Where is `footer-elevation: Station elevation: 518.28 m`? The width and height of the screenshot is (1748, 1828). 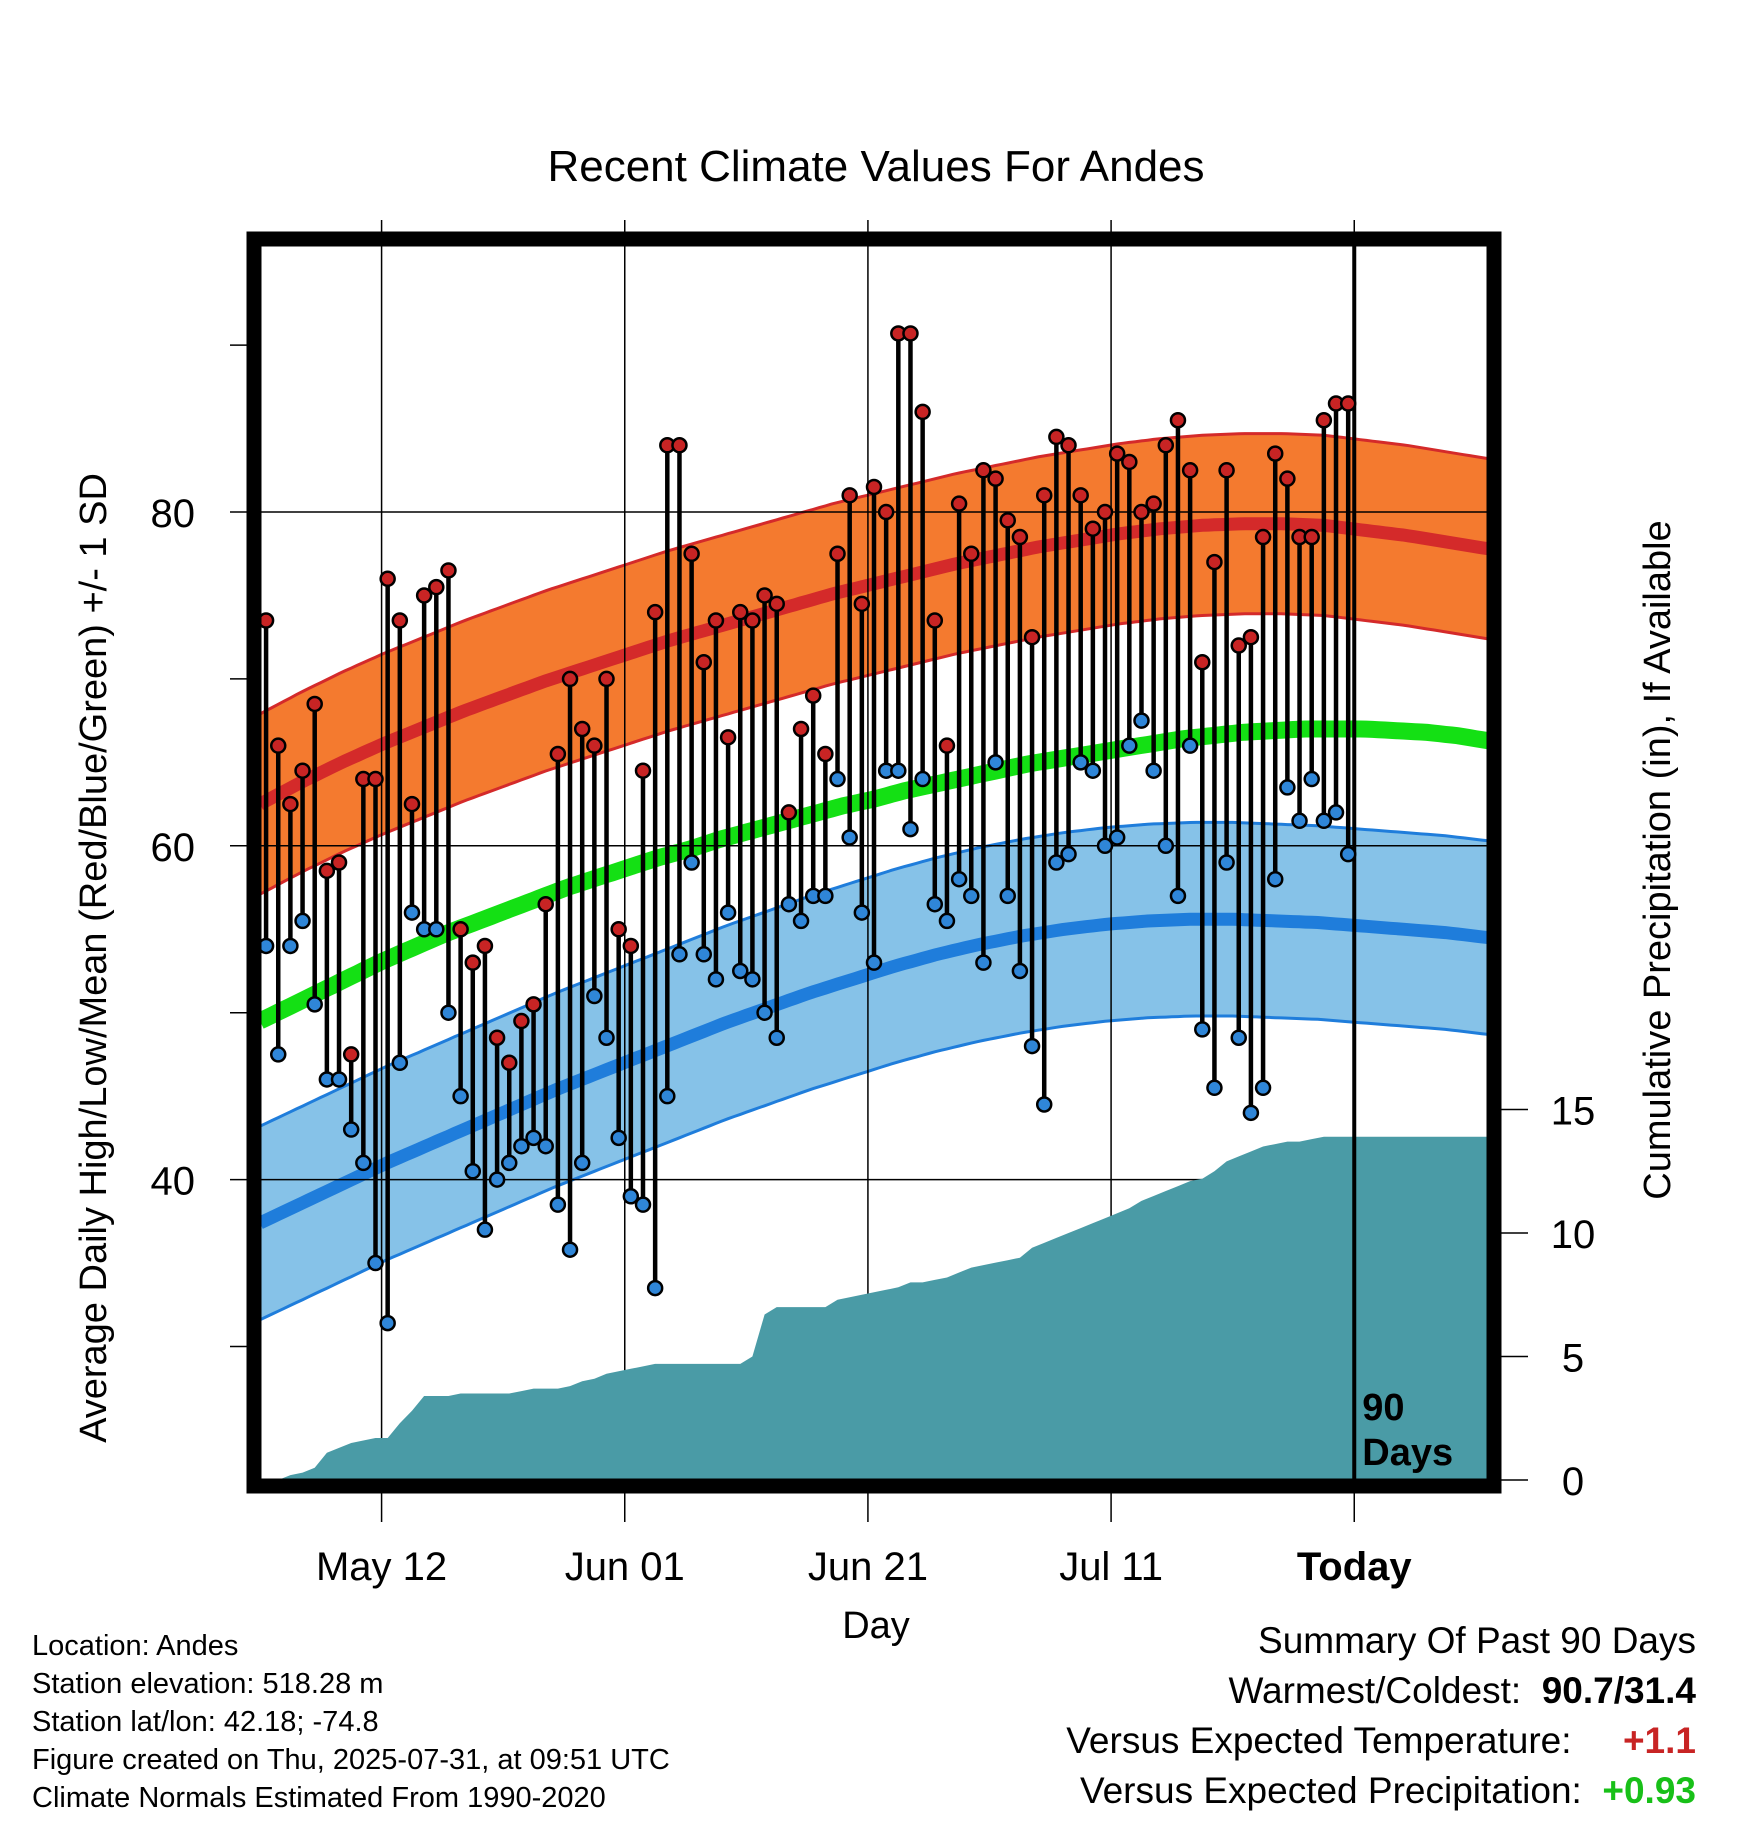 footer-elevation: Station elevation: 518.28 m is located at coordinates (208, 1684).